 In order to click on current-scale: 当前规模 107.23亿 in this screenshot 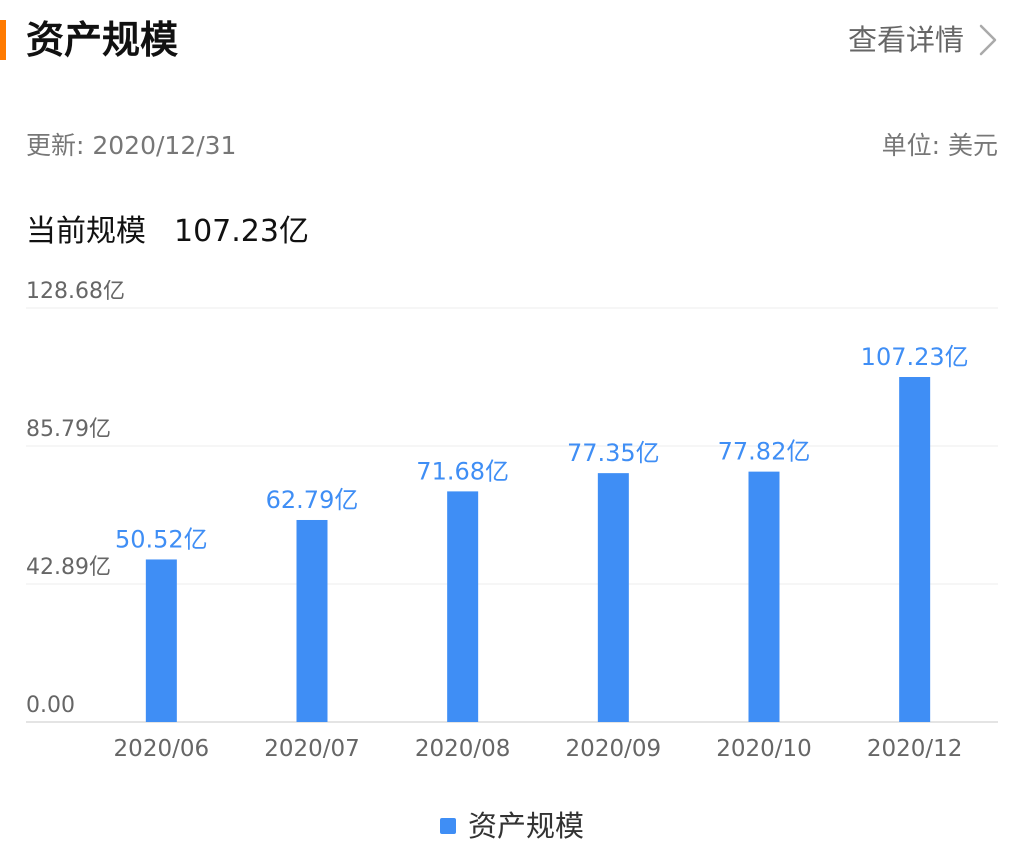, I will do `click(167, 232)`.